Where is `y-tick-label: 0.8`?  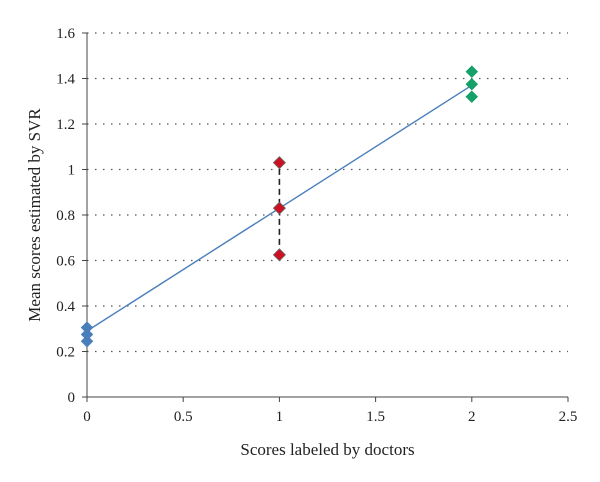 y-tick-label: 0.8 is located at coordinates (65, 216).